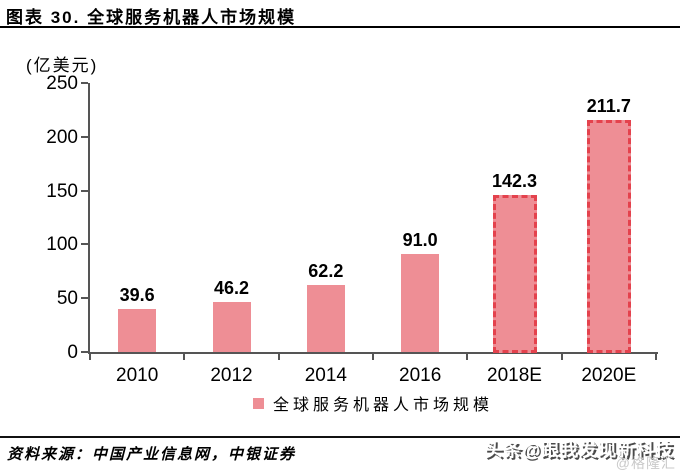  Describe the element at coordinates (137, 375) in the screenshot. I see `x-axis-category-label: 2010` at that location.